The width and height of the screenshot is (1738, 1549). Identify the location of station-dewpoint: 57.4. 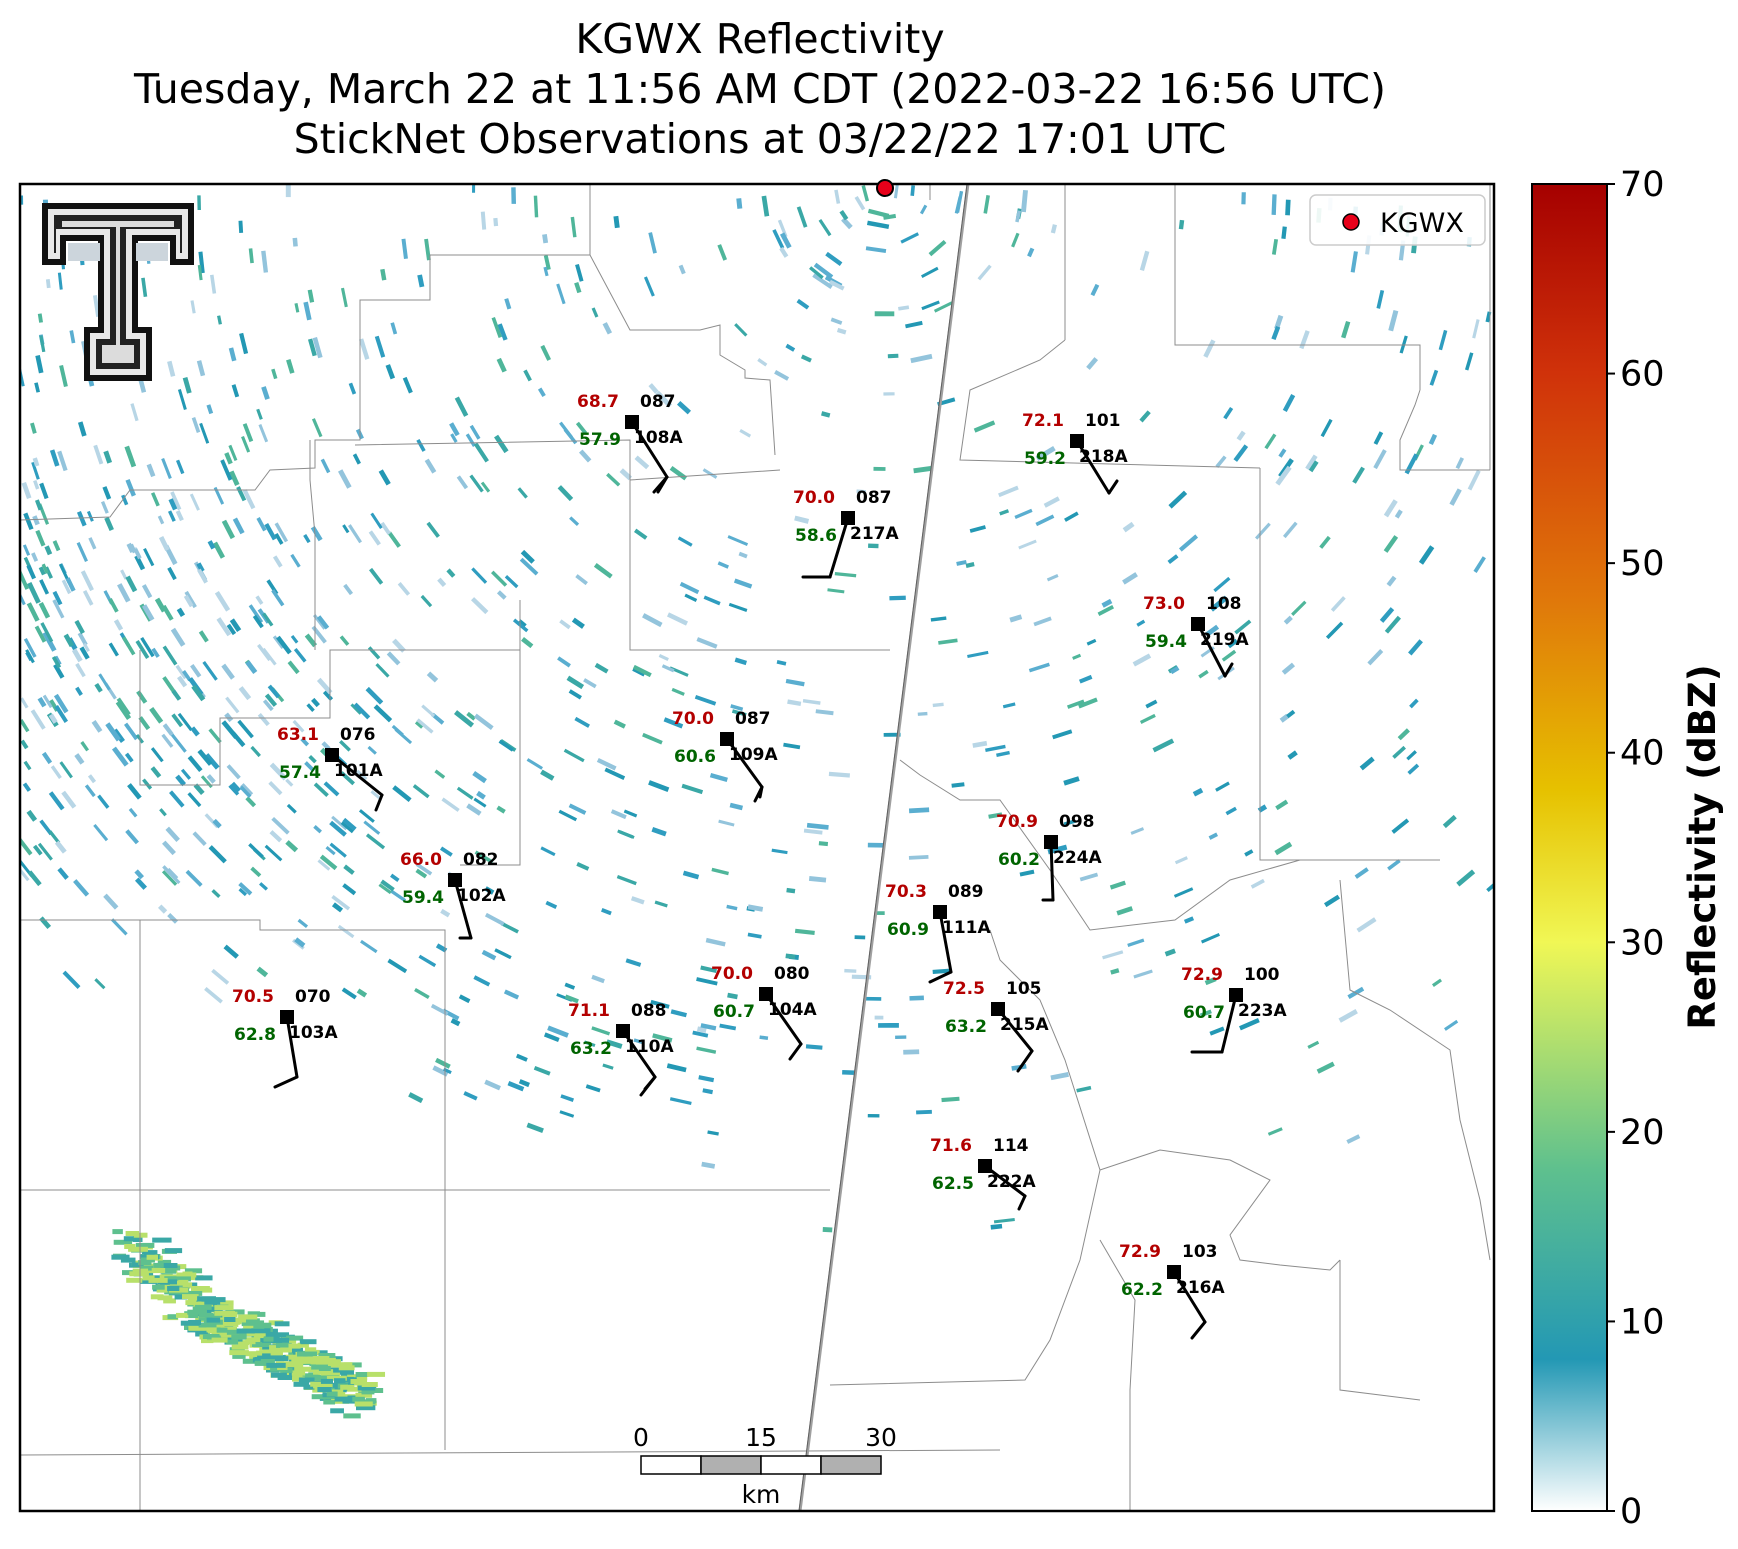
(300, 773).